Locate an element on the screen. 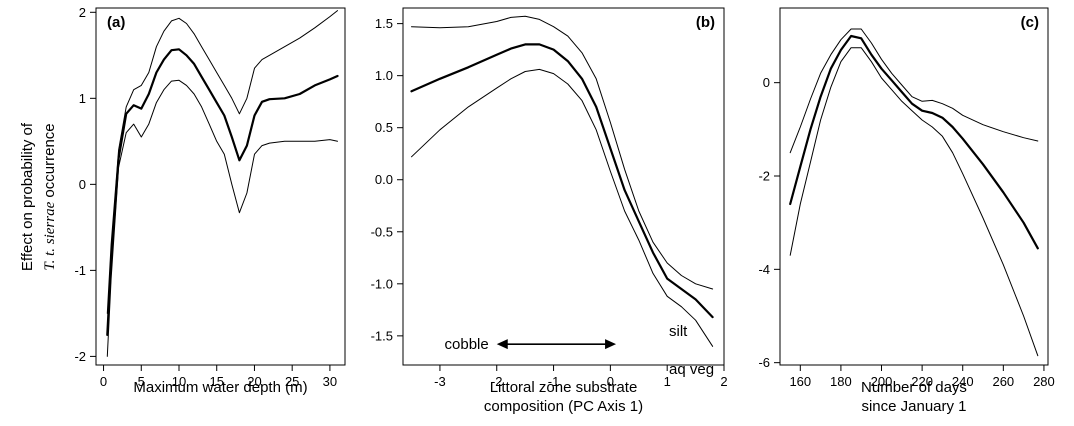 The height and width of the screenshot is (426, 1074). y-axis-title-line1: Effect on probability of is located at coordinates (27, 196).